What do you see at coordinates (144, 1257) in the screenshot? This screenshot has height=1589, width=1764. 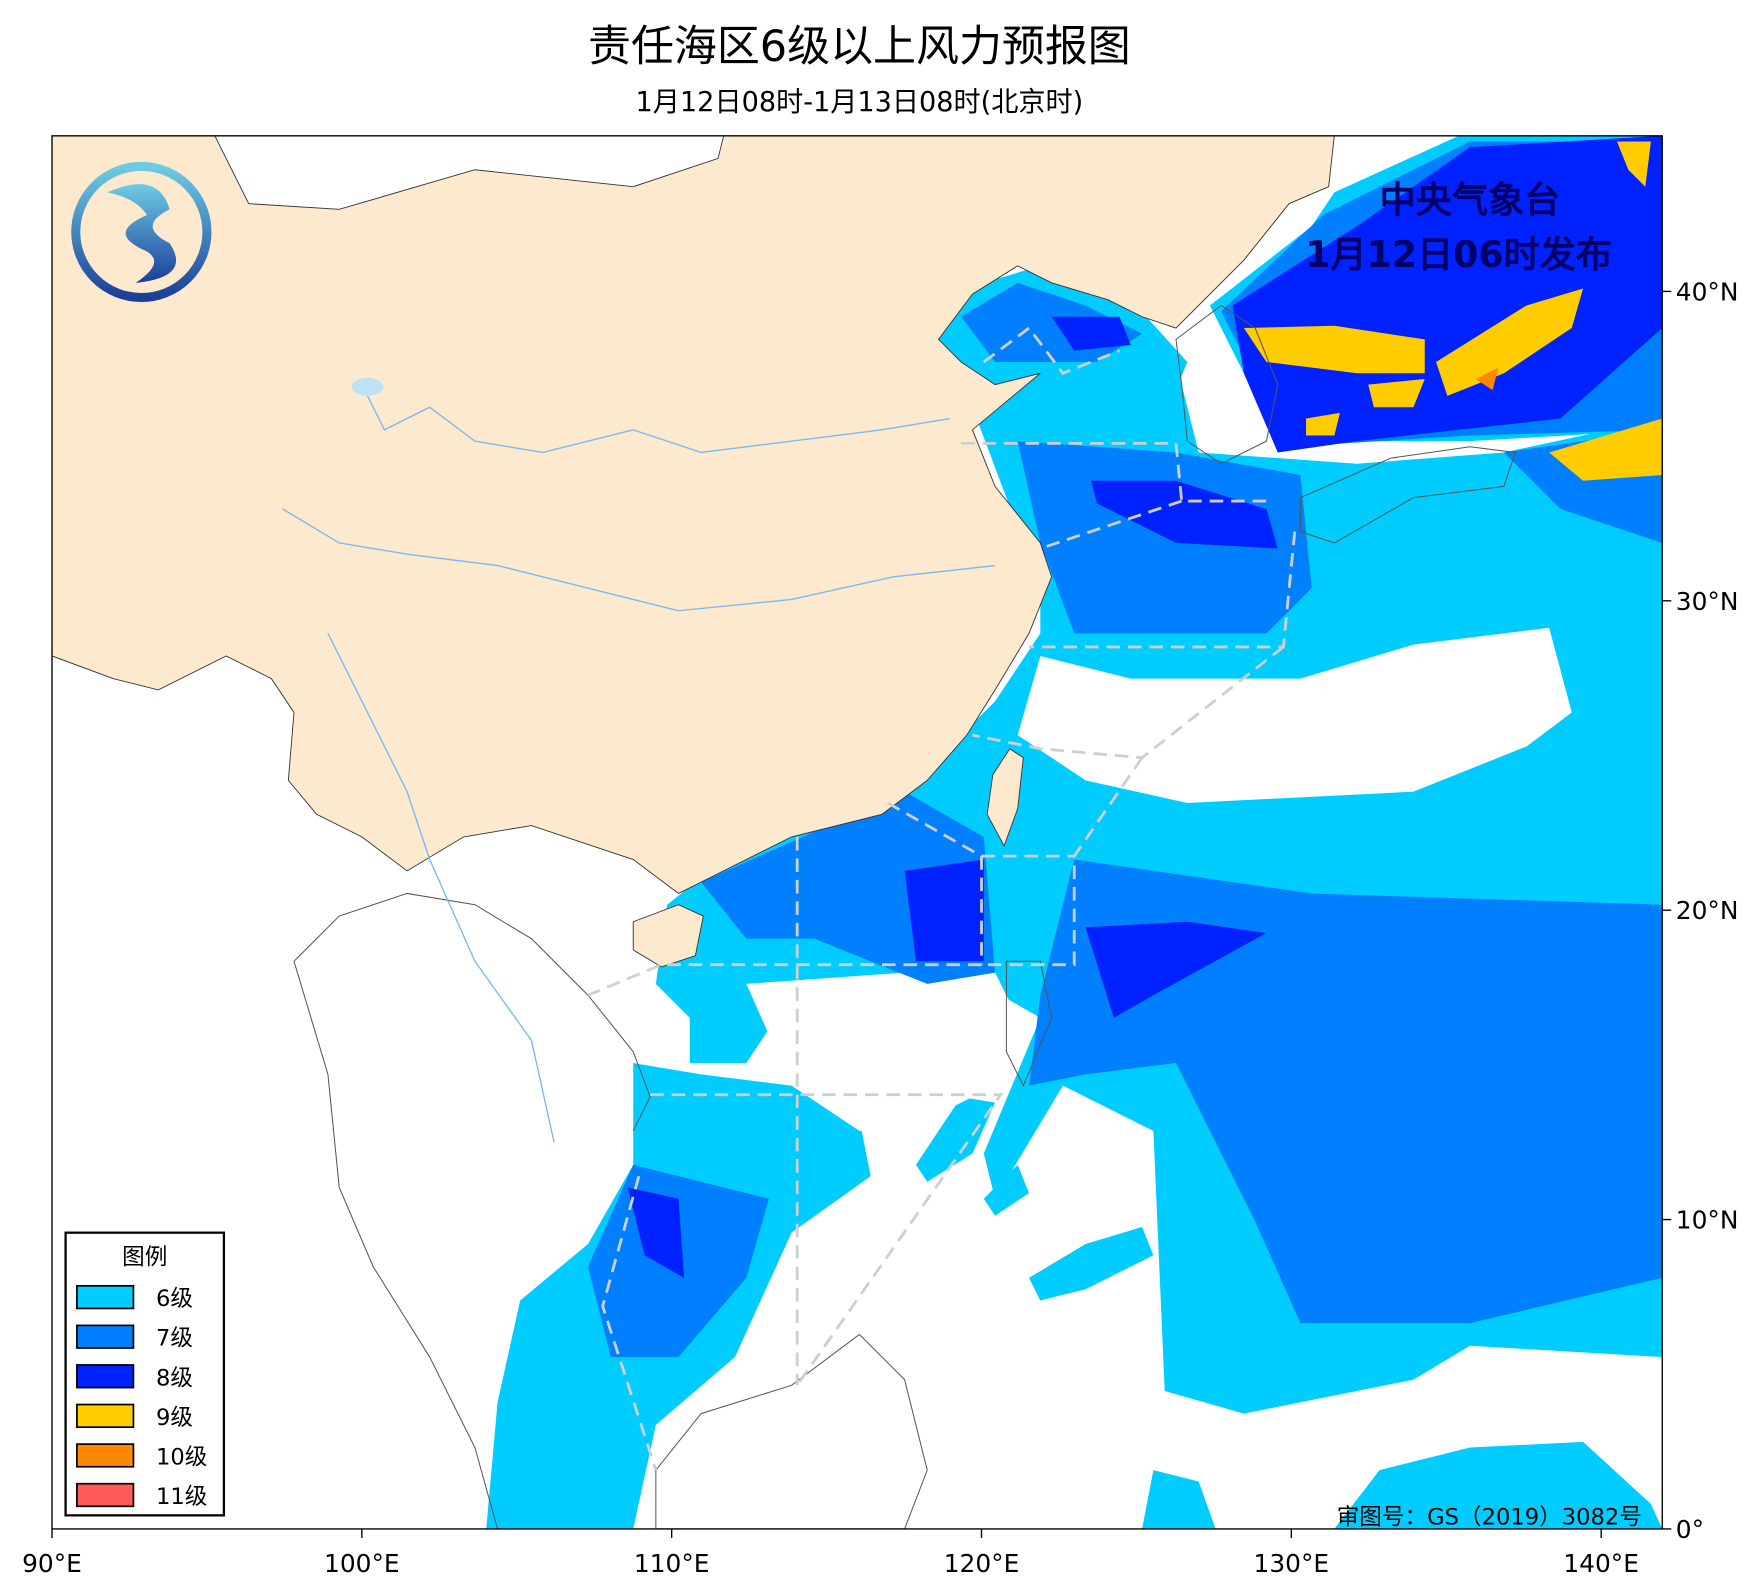 I see `legend-title: 图例` at bounding box center [144, 1257].